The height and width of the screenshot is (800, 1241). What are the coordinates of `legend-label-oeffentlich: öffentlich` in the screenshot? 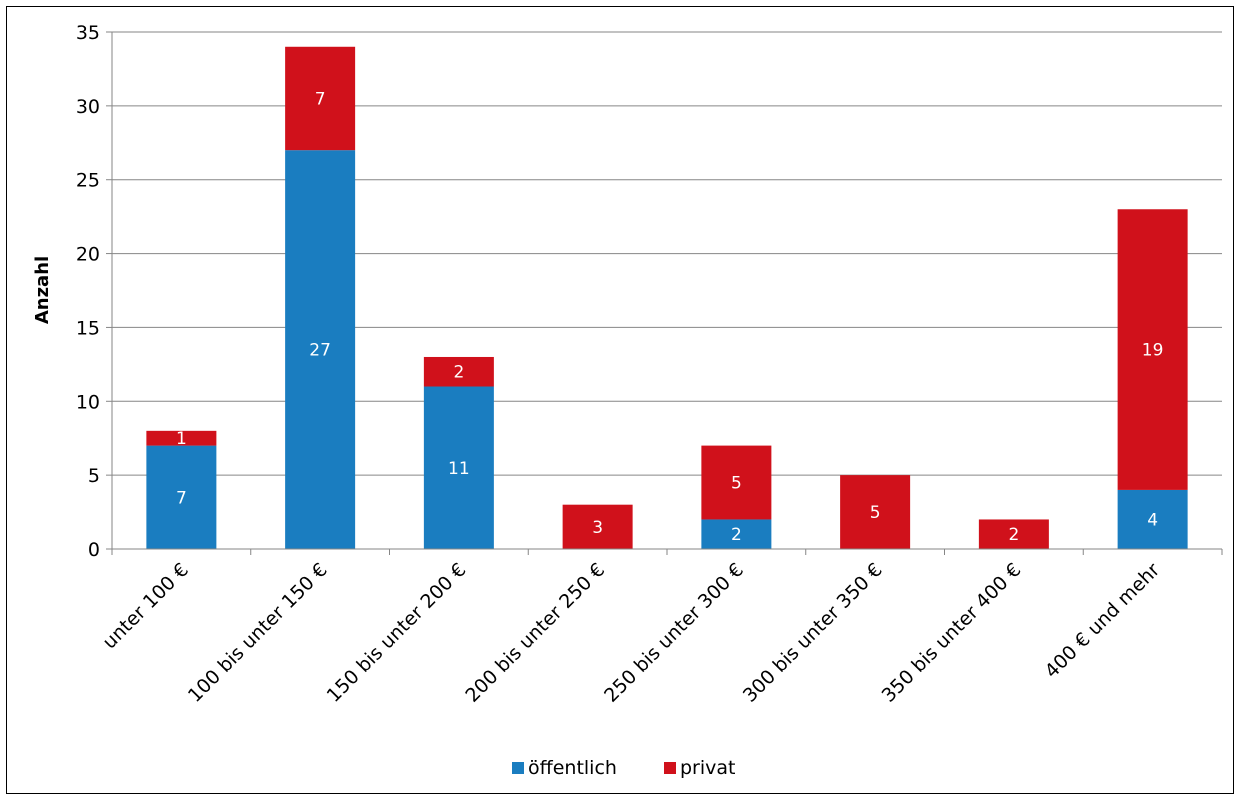 It's located at (572, 768).